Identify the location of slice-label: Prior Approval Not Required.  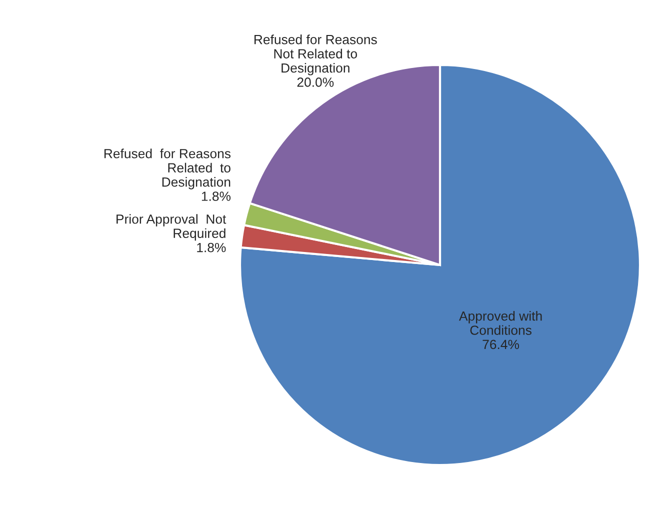
(171, 227).